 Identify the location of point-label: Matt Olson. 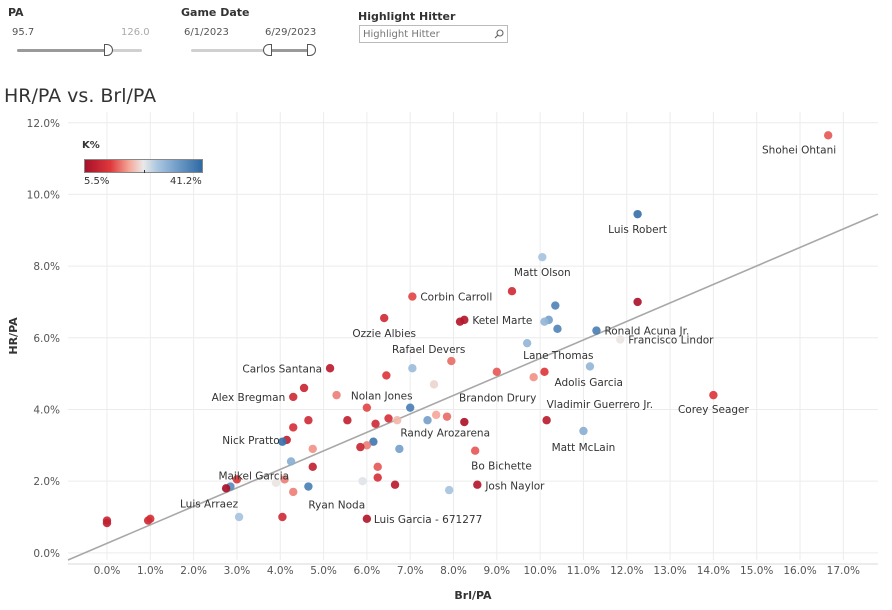
(542, 273).